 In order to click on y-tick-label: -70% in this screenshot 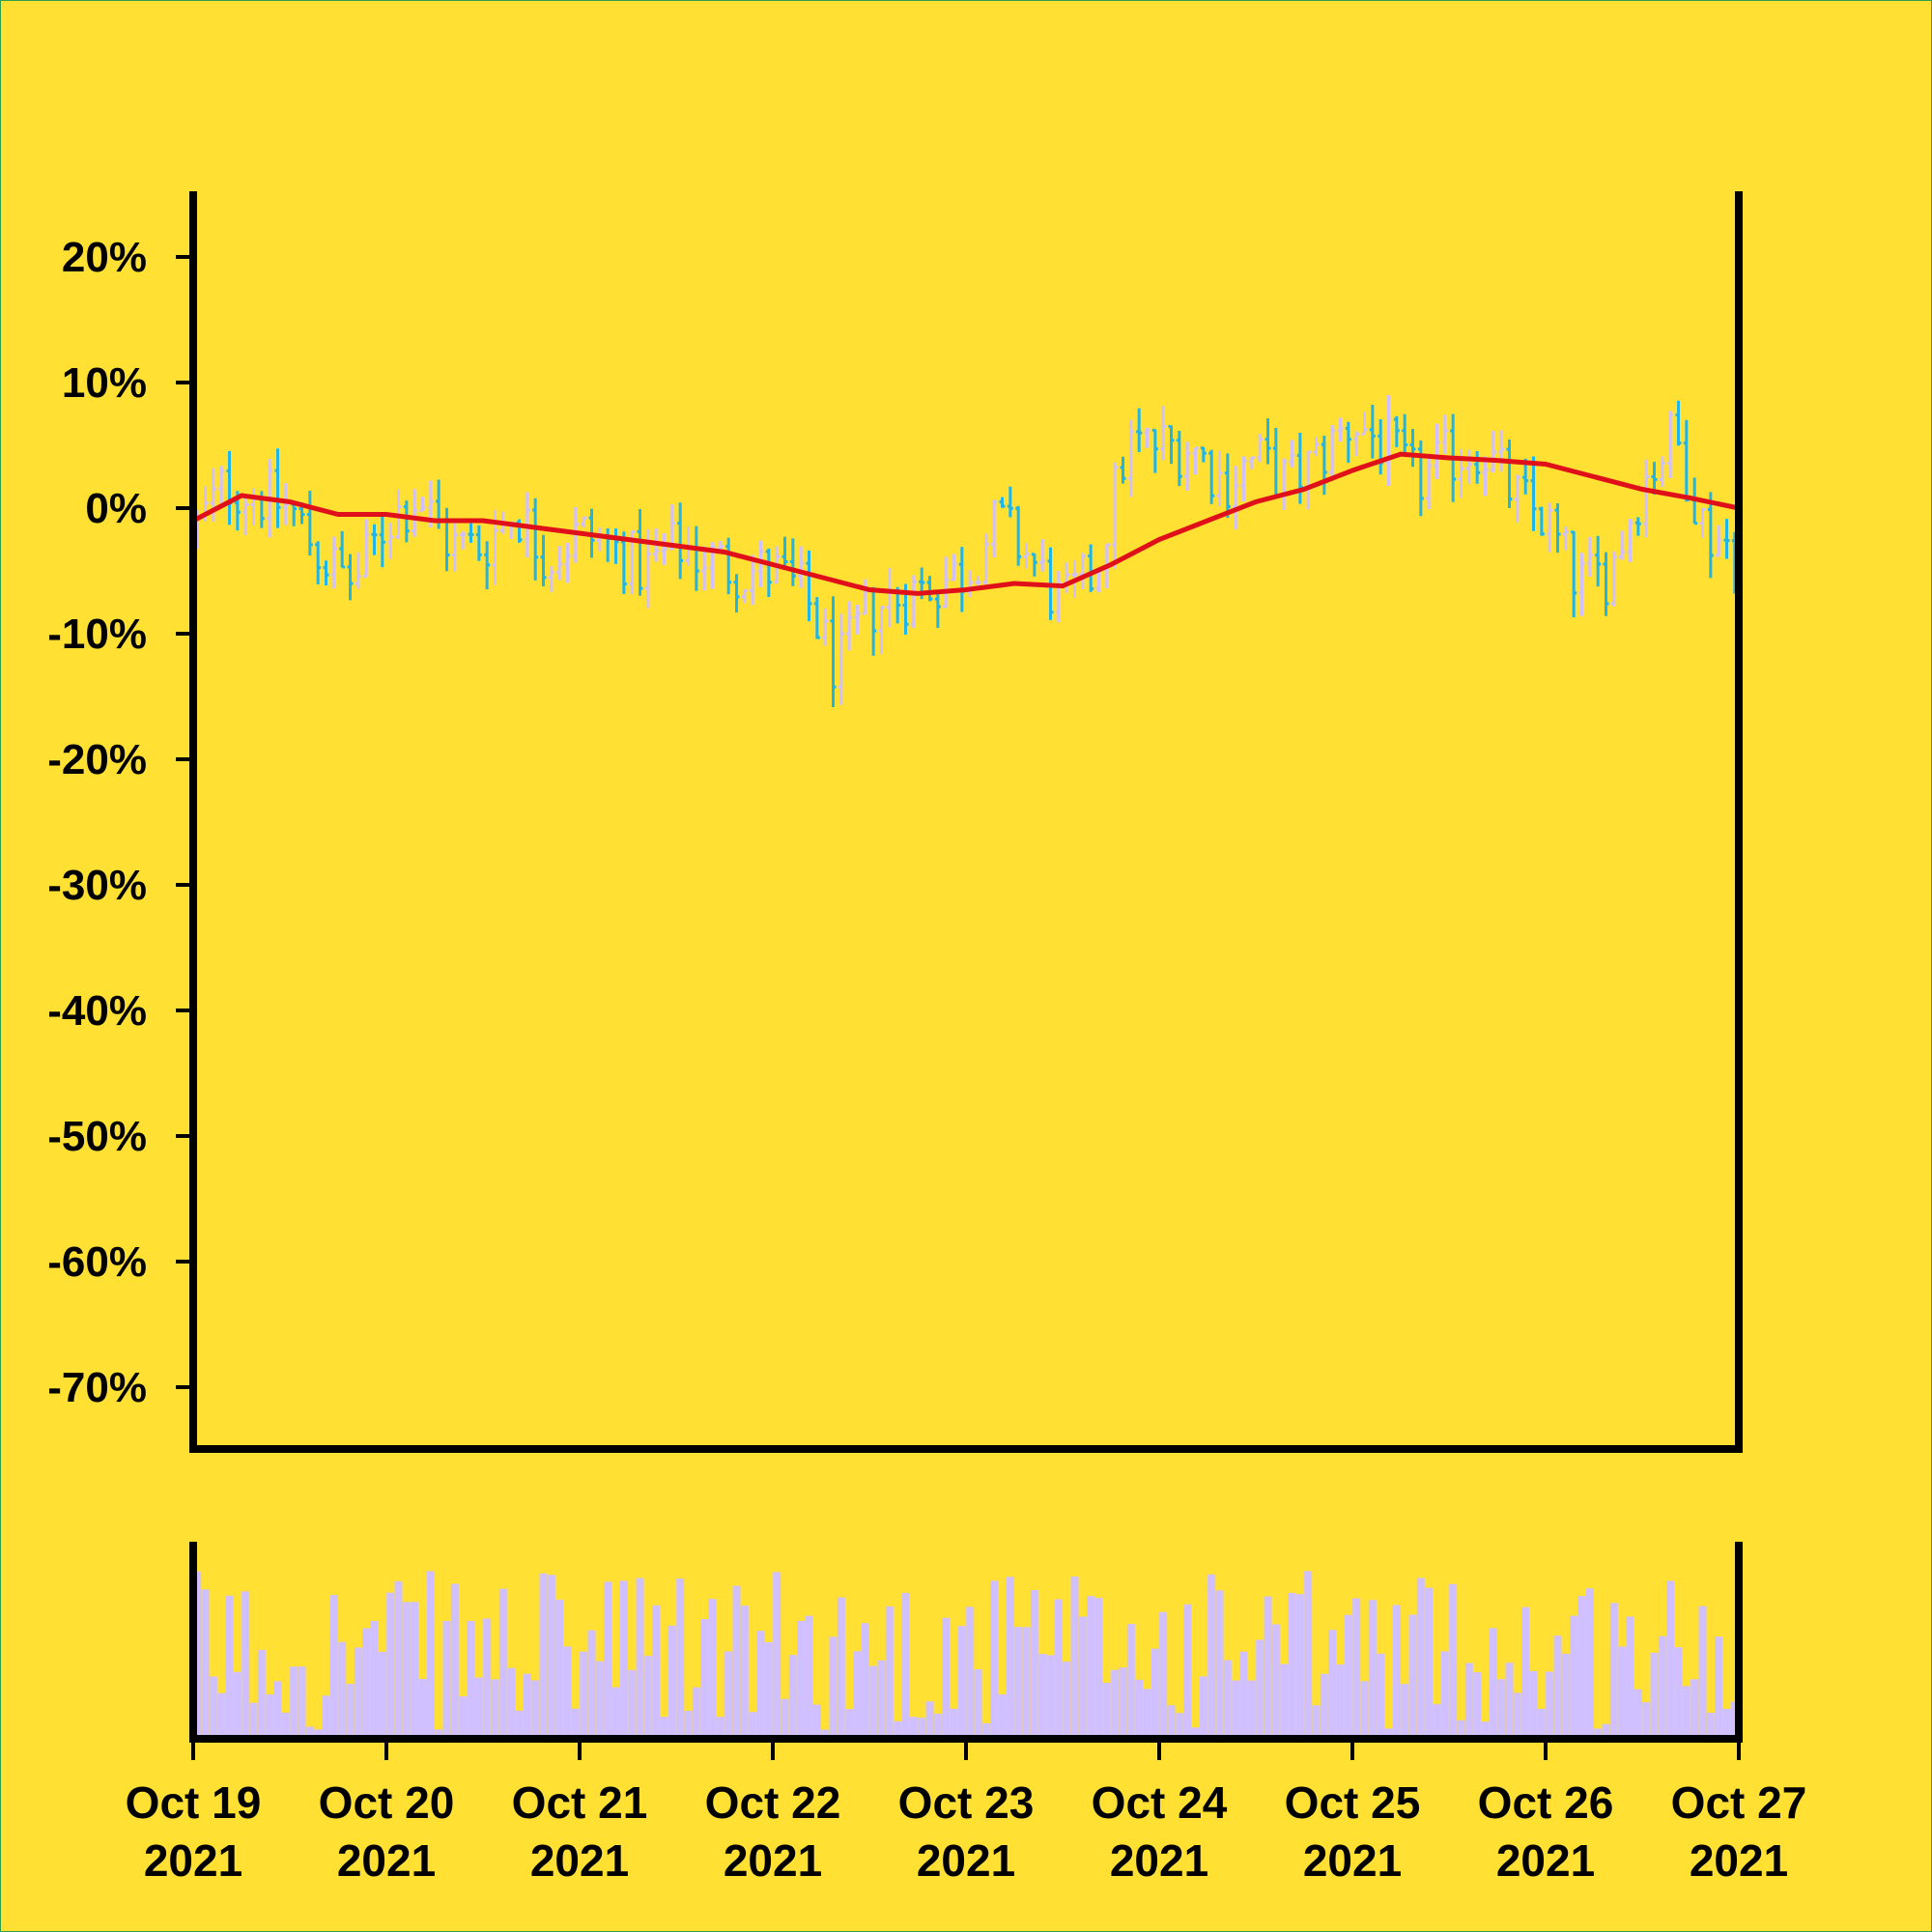, I will do `click(97, 1387)`.